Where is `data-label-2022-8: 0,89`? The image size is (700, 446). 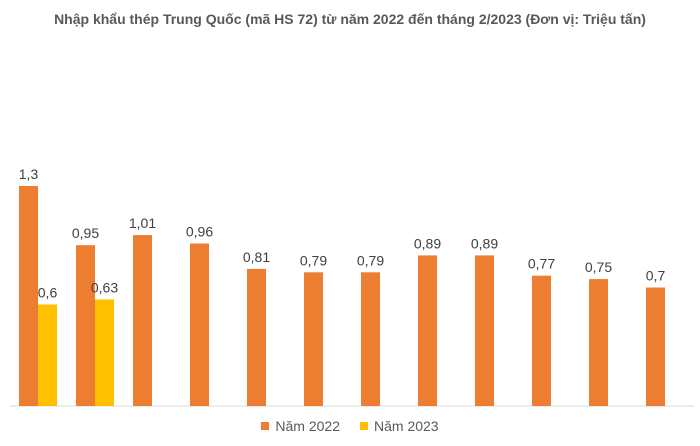
data-label-2022-8: 0,89 is located at coordinates (427, 243).